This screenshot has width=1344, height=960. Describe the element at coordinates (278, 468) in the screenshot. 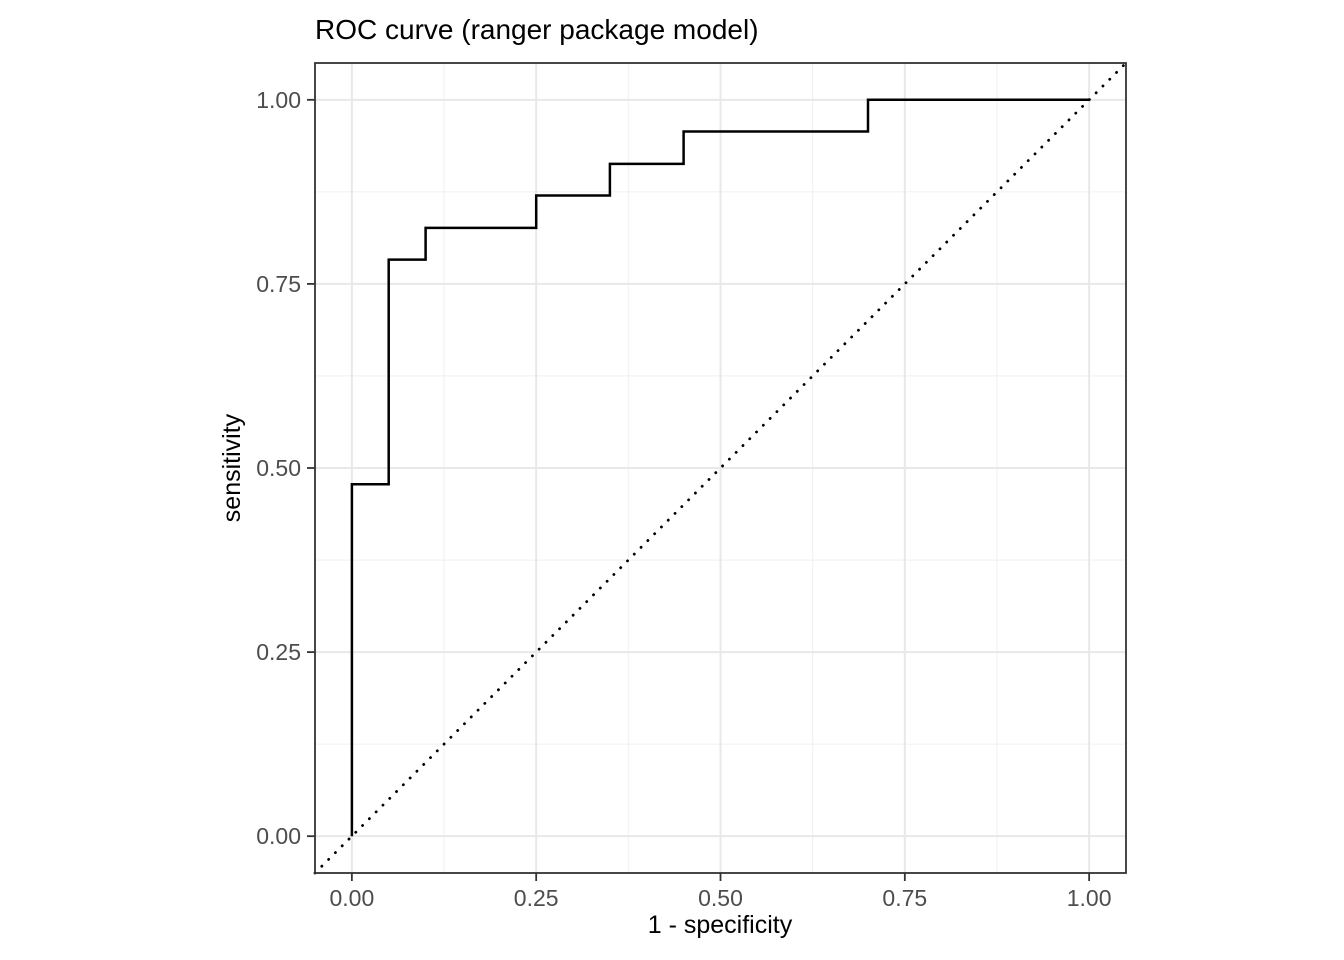

I see `y-tick-label: 0.50` at that location.